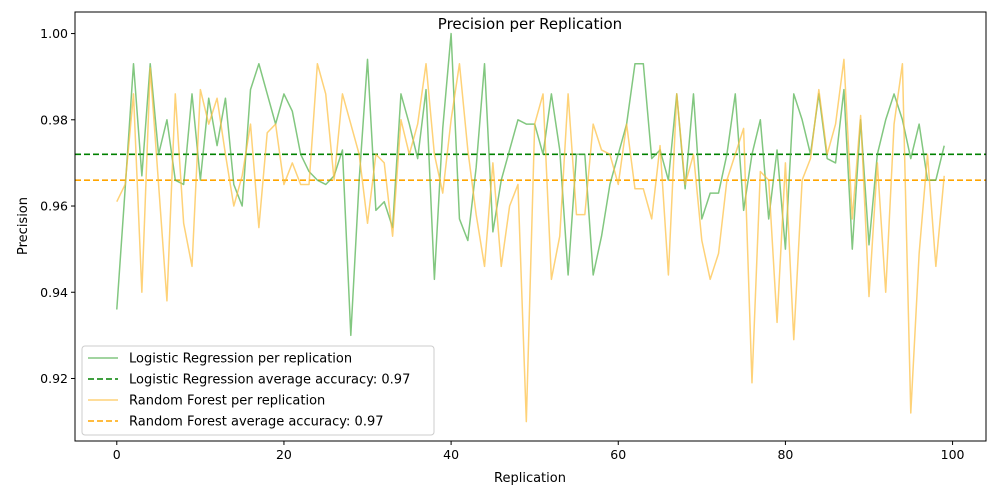  What do you see at coordinates (117, 454) in the screenshot?
I see `x-tick-label: 0` at bounding box center [117, 454].